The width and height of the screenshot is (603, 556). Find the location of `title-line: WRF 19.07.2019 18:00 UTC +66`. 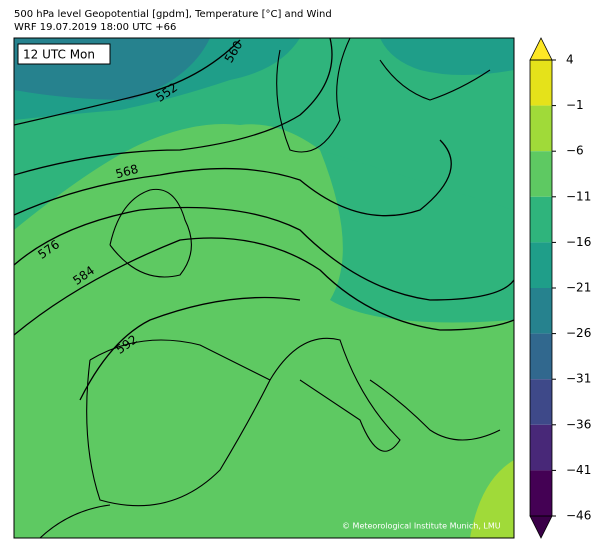

title-line: WRF 19.07.2019 18:00 UTC +66 is located at coordinates (95, 27).